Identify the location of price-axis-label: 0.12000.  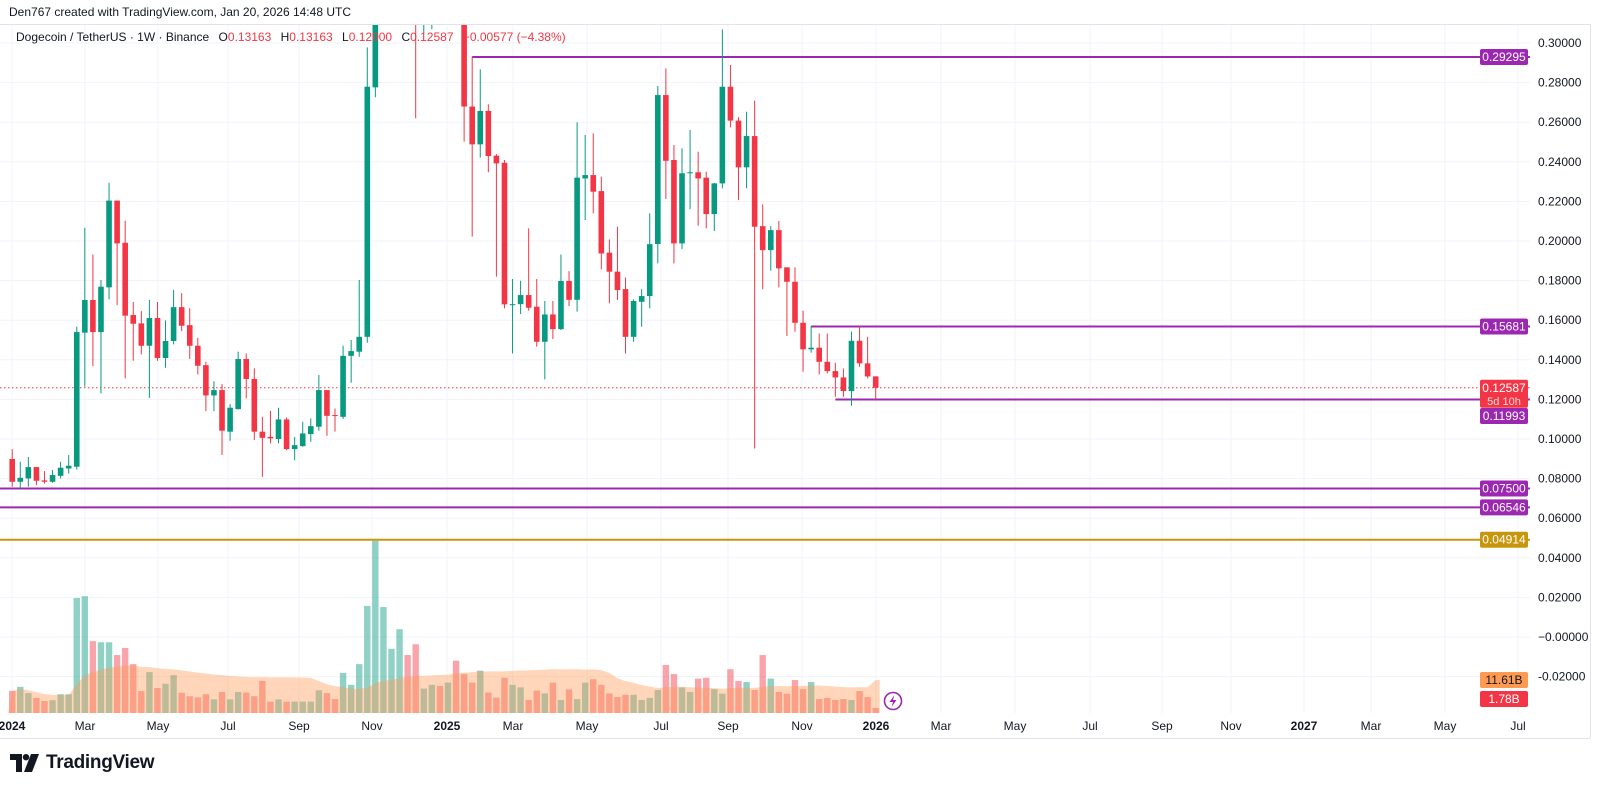
(1560, 399).